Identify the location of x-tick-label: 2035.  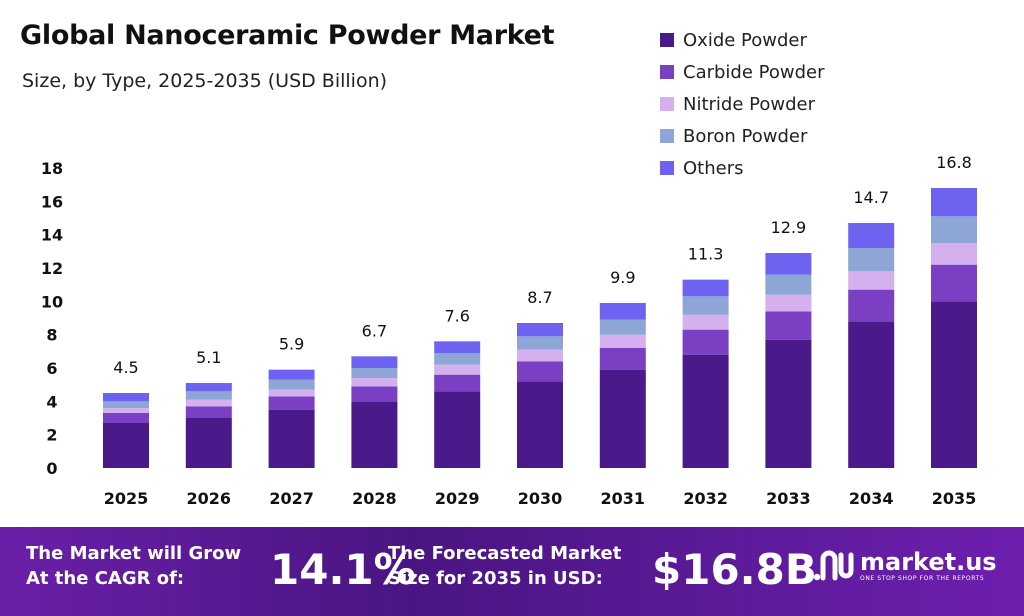
(954, 498).